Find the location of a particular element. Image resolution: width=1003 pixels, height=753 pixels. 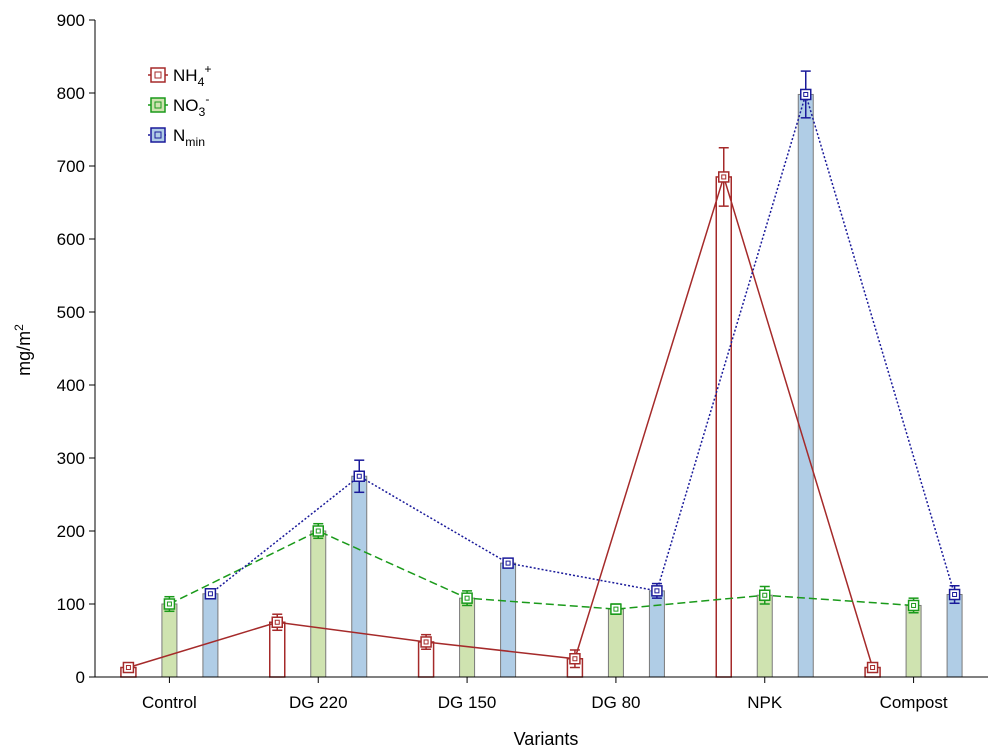

y-tick-label-9: 900 is located at coordinates (71, 20).